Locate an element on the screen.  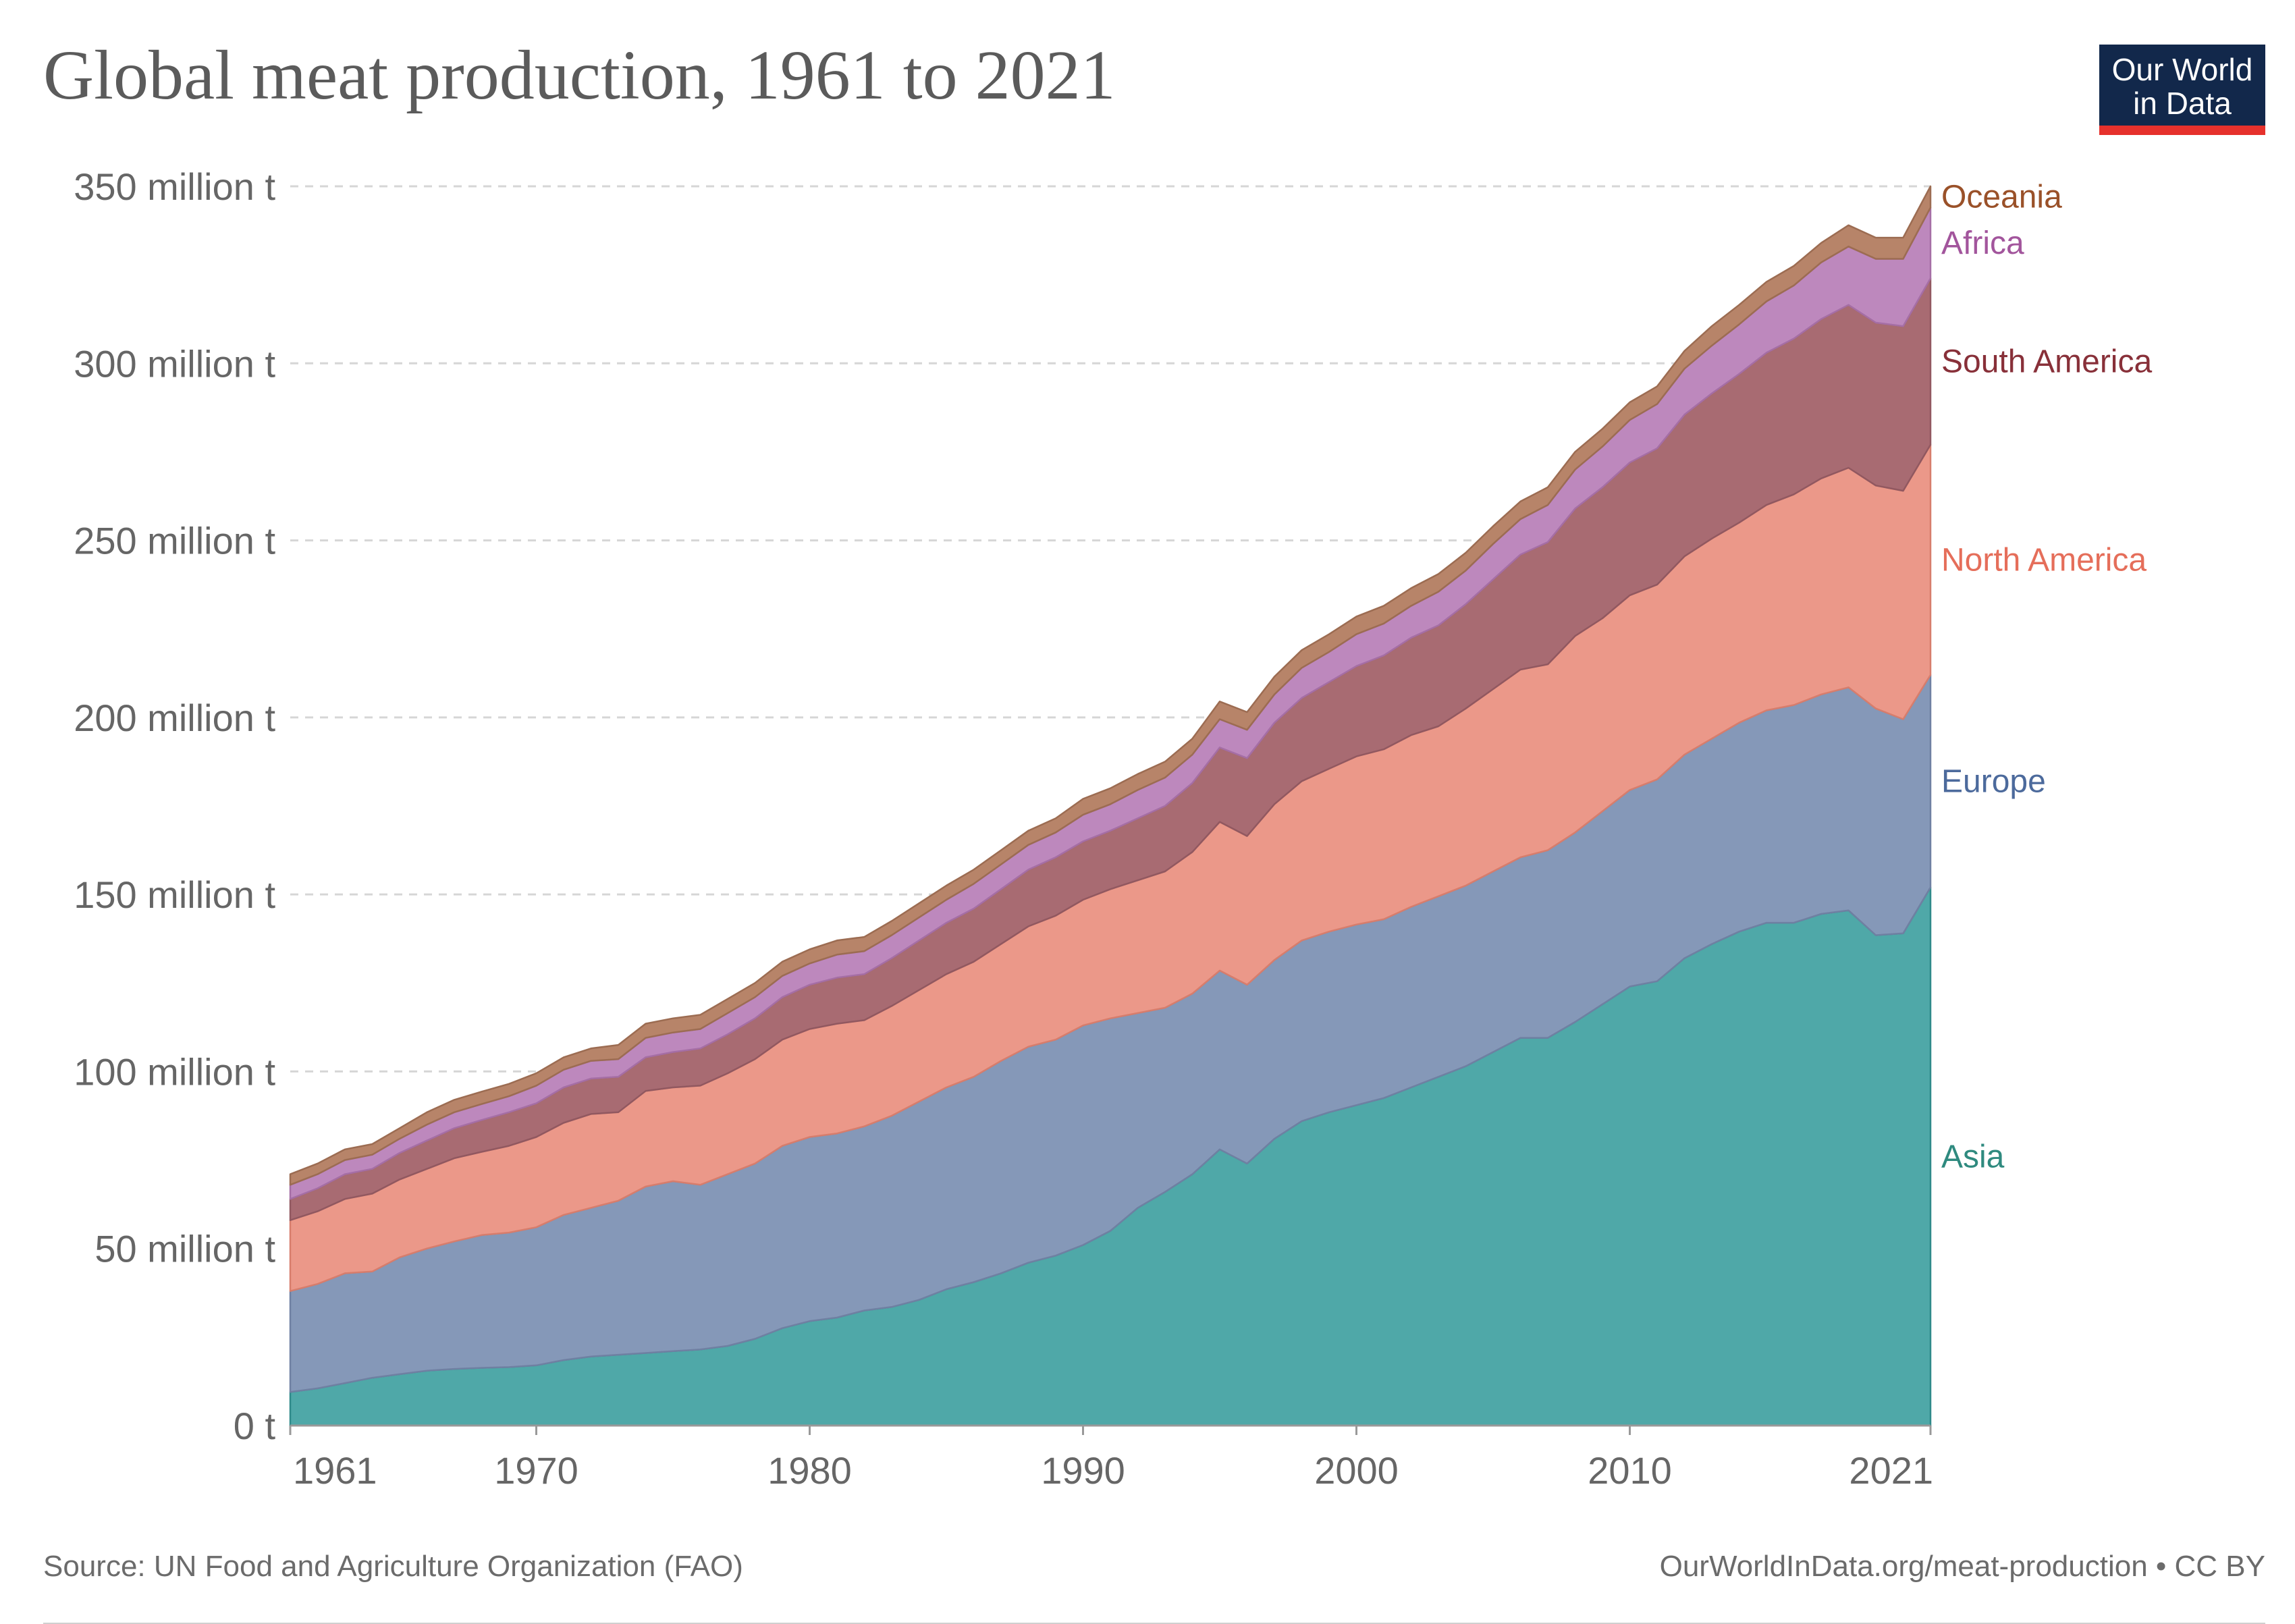
series-label-oceania: Oceania is located at coordinates (2002, 197).